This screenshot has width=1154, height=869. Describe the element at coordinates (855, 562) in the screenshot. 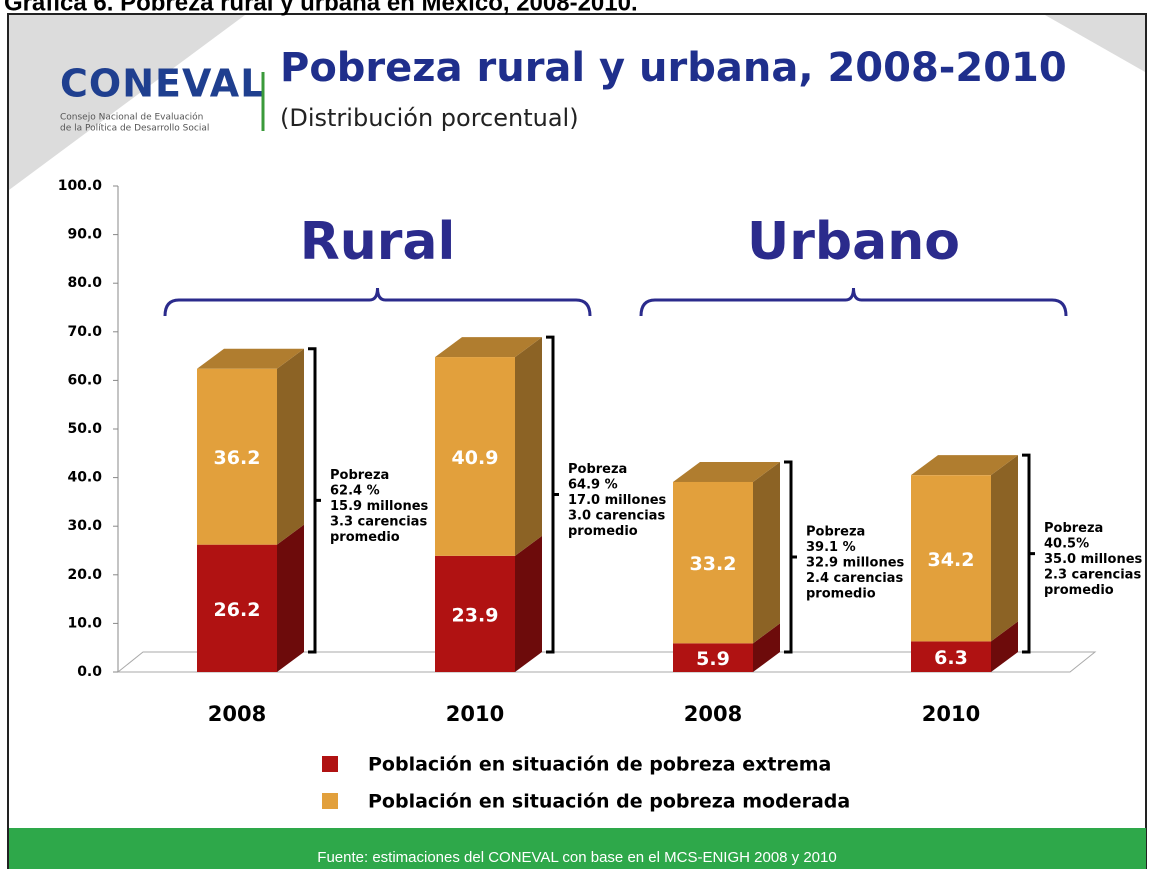

I see `annotation: 32.9 millones` at that location.